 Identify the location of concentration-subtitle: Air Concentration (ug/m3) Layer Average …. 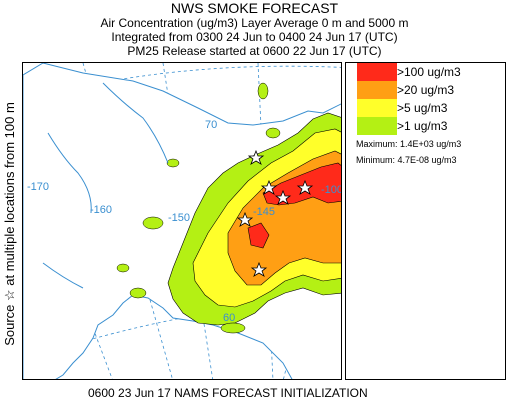
(254, 23).